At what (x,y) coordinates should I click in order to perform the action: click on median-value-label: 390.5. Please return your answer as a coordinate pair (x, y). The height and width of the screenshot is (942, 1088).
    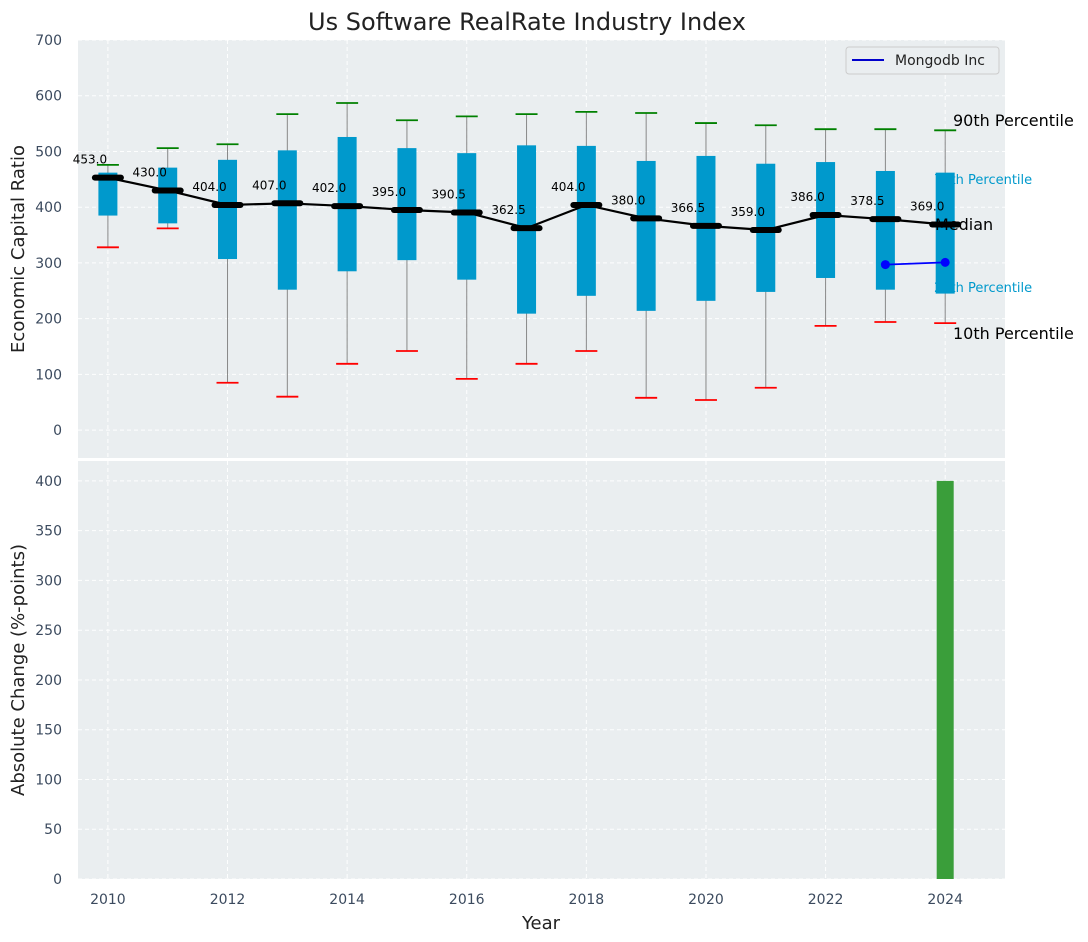
    Looking at the image, I should click on (449, 194).